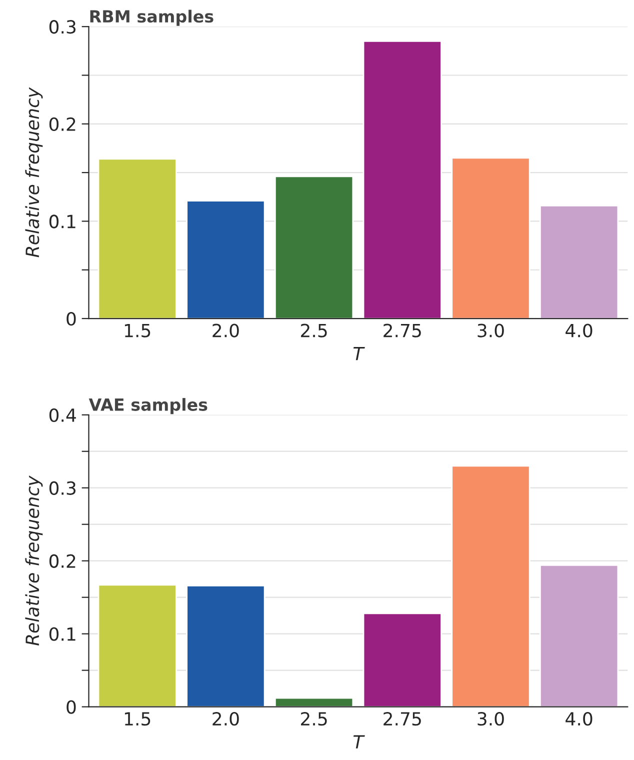 The width and height of the screenshot is (634, 760). What do you see at coordinates (148, 406) in the screenshot?
I see `chart-title: VAE samples` at bounding box center [148, 406].